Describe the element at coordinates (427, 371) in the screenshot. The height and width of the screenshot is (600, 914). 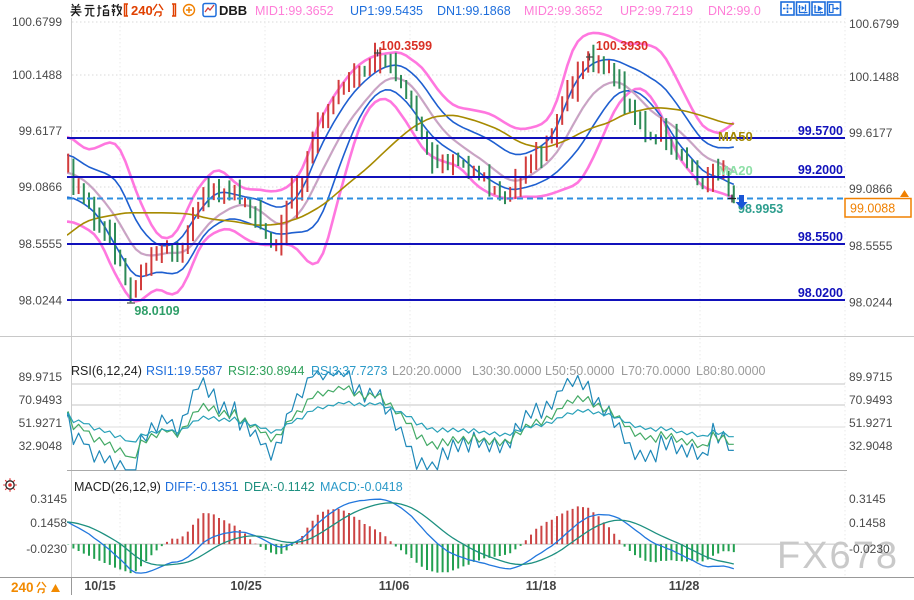
I see `svg-text: L20:20.0000` at that location.